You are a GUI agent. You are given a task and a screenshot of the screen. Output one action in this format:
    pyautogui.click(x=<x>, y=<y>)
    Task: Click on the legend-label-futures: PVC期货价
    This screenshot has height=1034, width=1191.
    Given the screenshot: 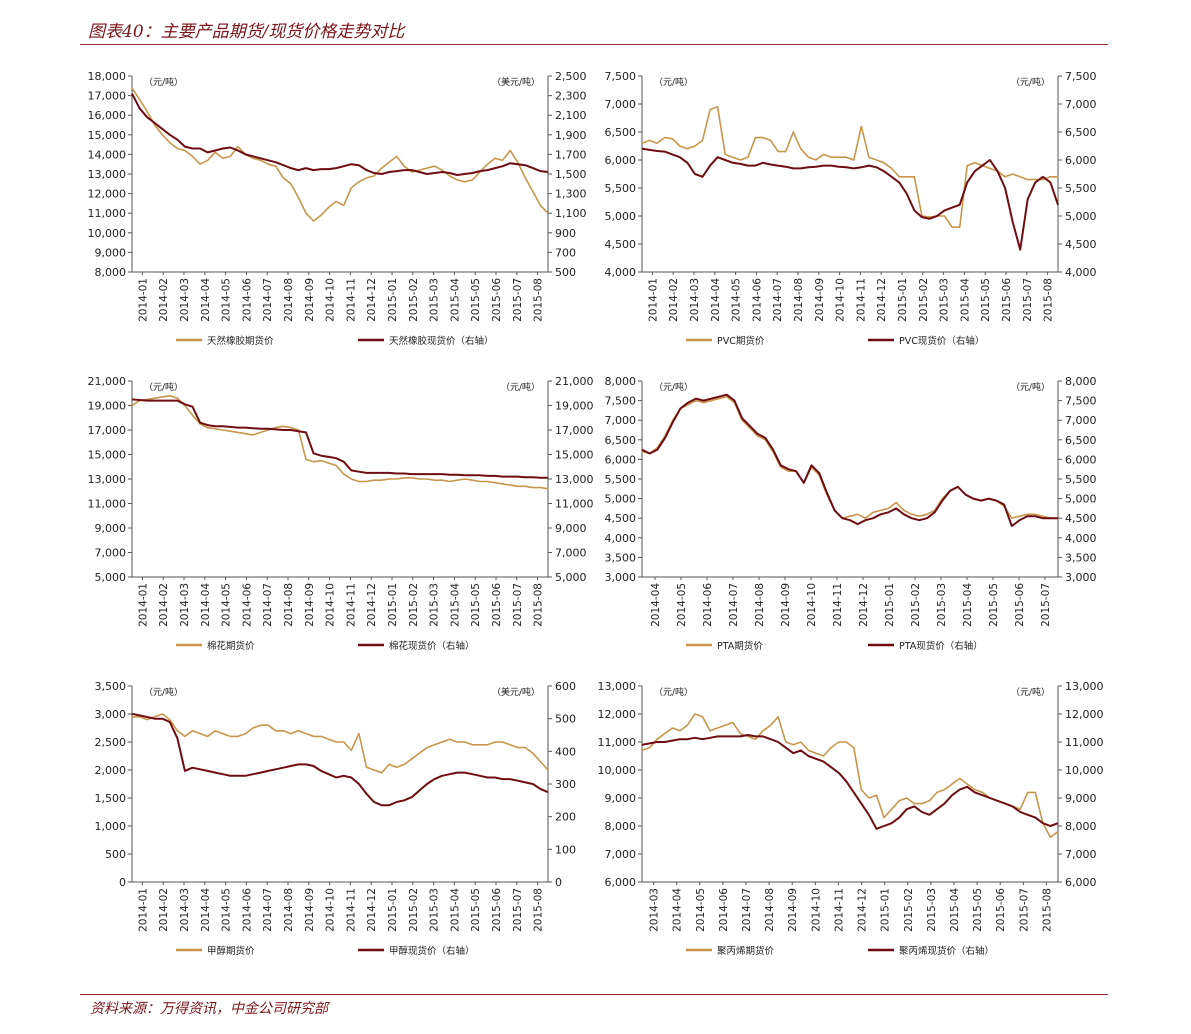 What is the action you would take?
    pyautogui.click(x=741, y=341)
    